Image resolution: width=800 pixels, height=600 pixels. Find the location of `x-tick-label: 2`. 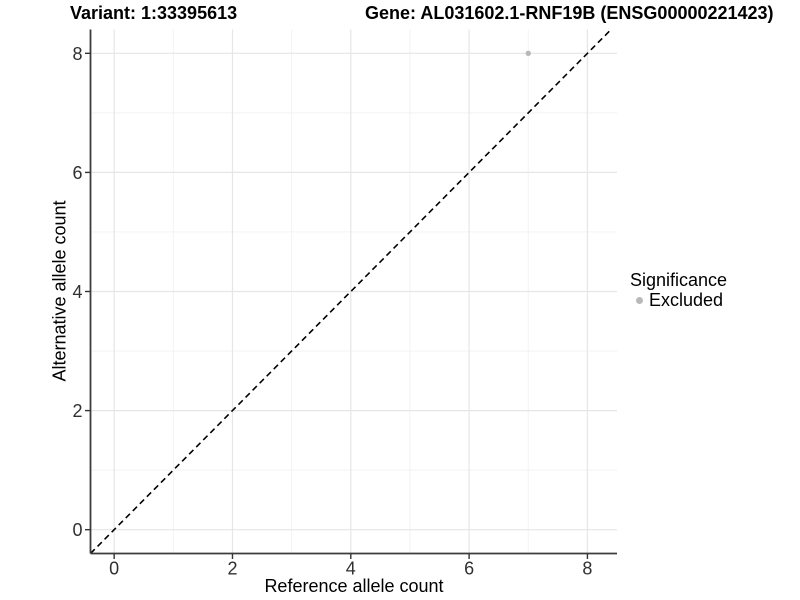

x-tick-label: 2 is located at coordinates (232, 569).